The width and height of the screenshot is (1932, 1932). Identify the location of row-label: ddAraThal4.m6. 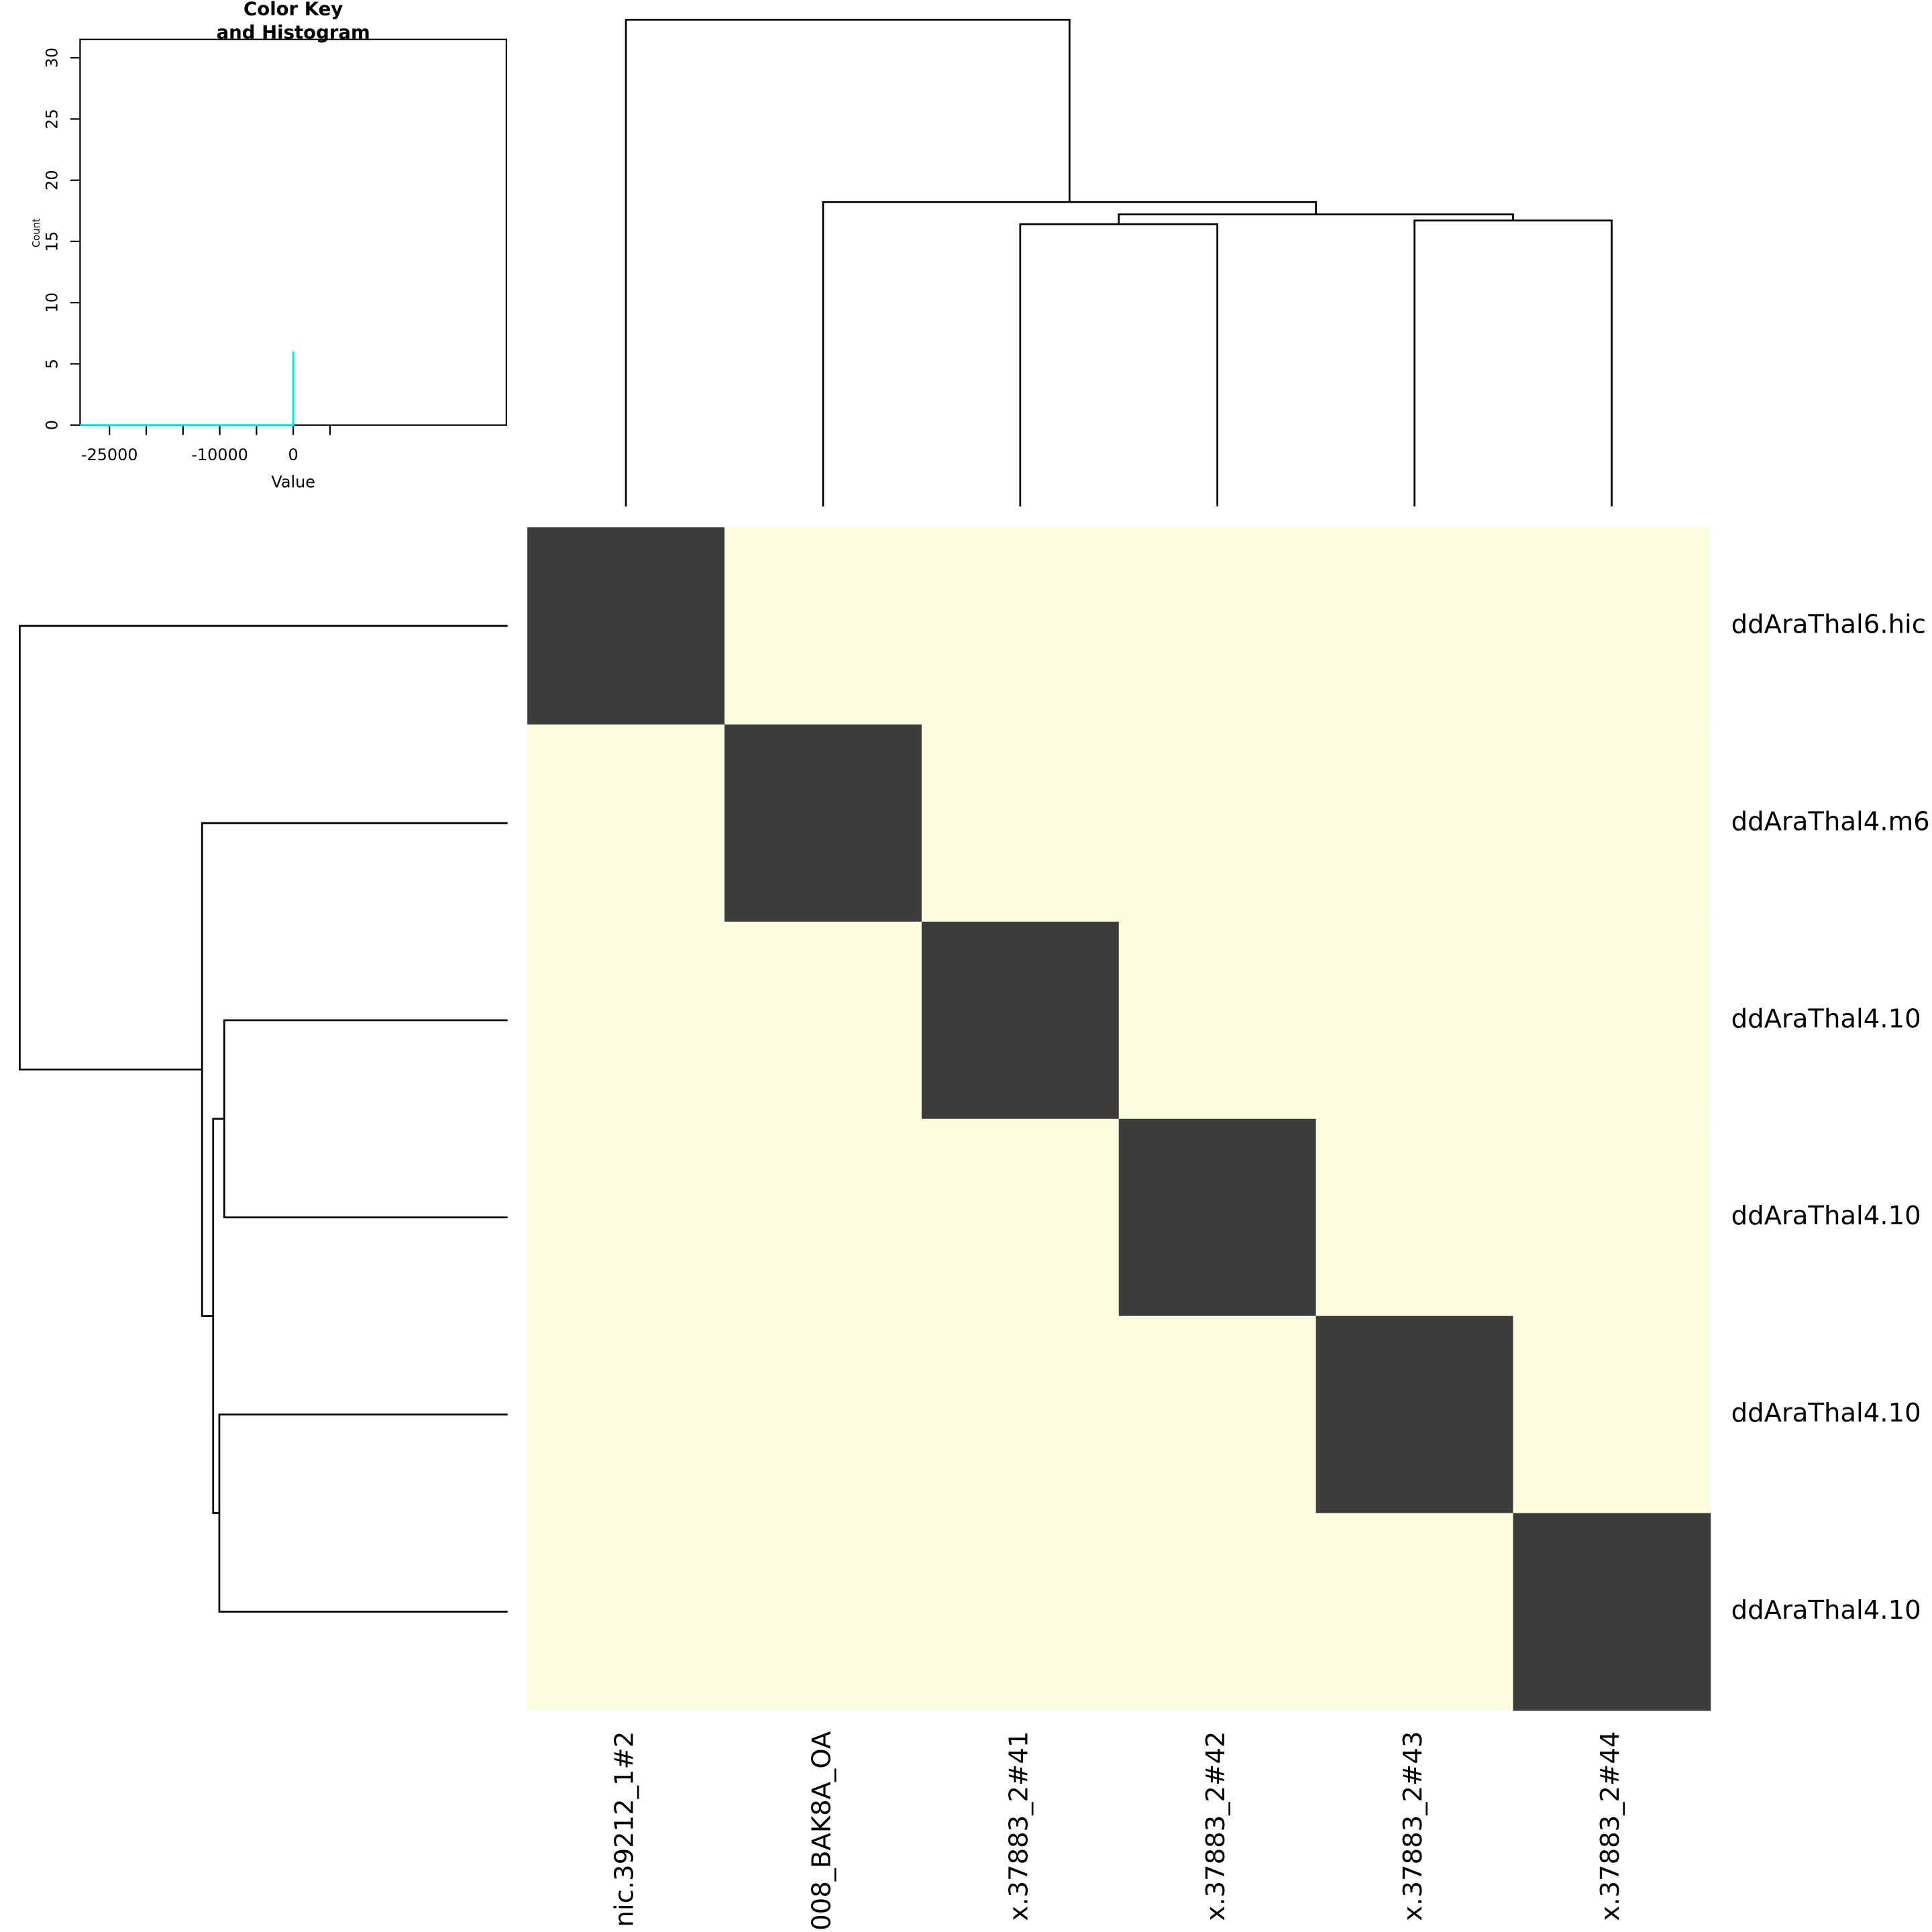
(1830, 821).